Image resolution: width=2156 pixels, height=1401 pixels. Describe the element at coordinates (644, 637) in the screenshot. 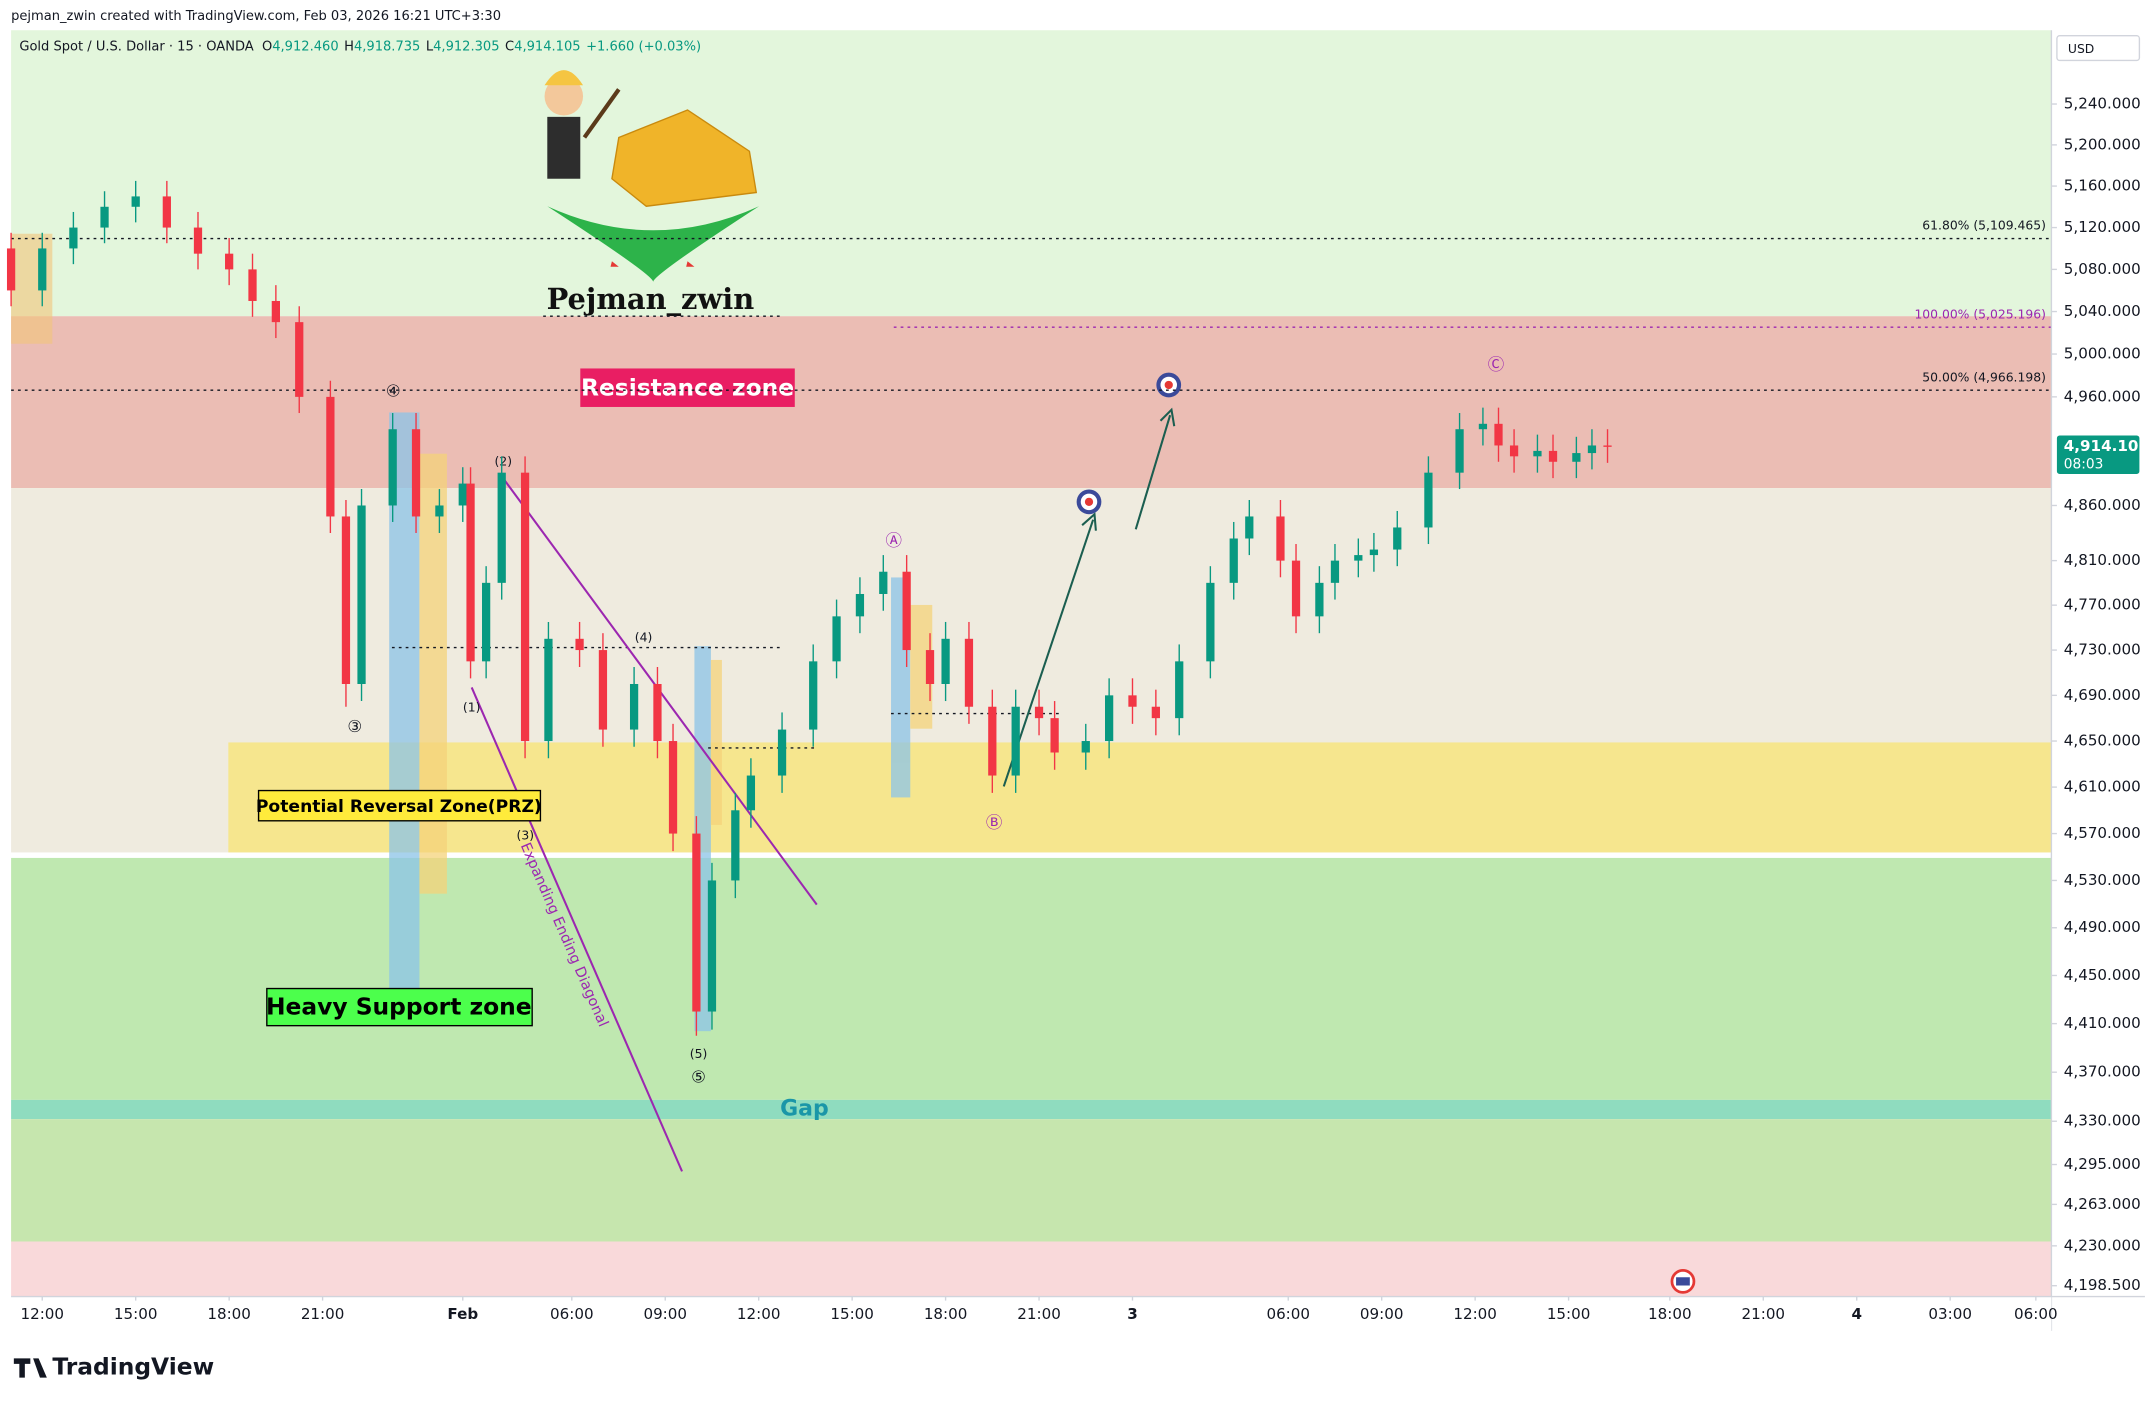

I see `wave-label: (4)` at that location.